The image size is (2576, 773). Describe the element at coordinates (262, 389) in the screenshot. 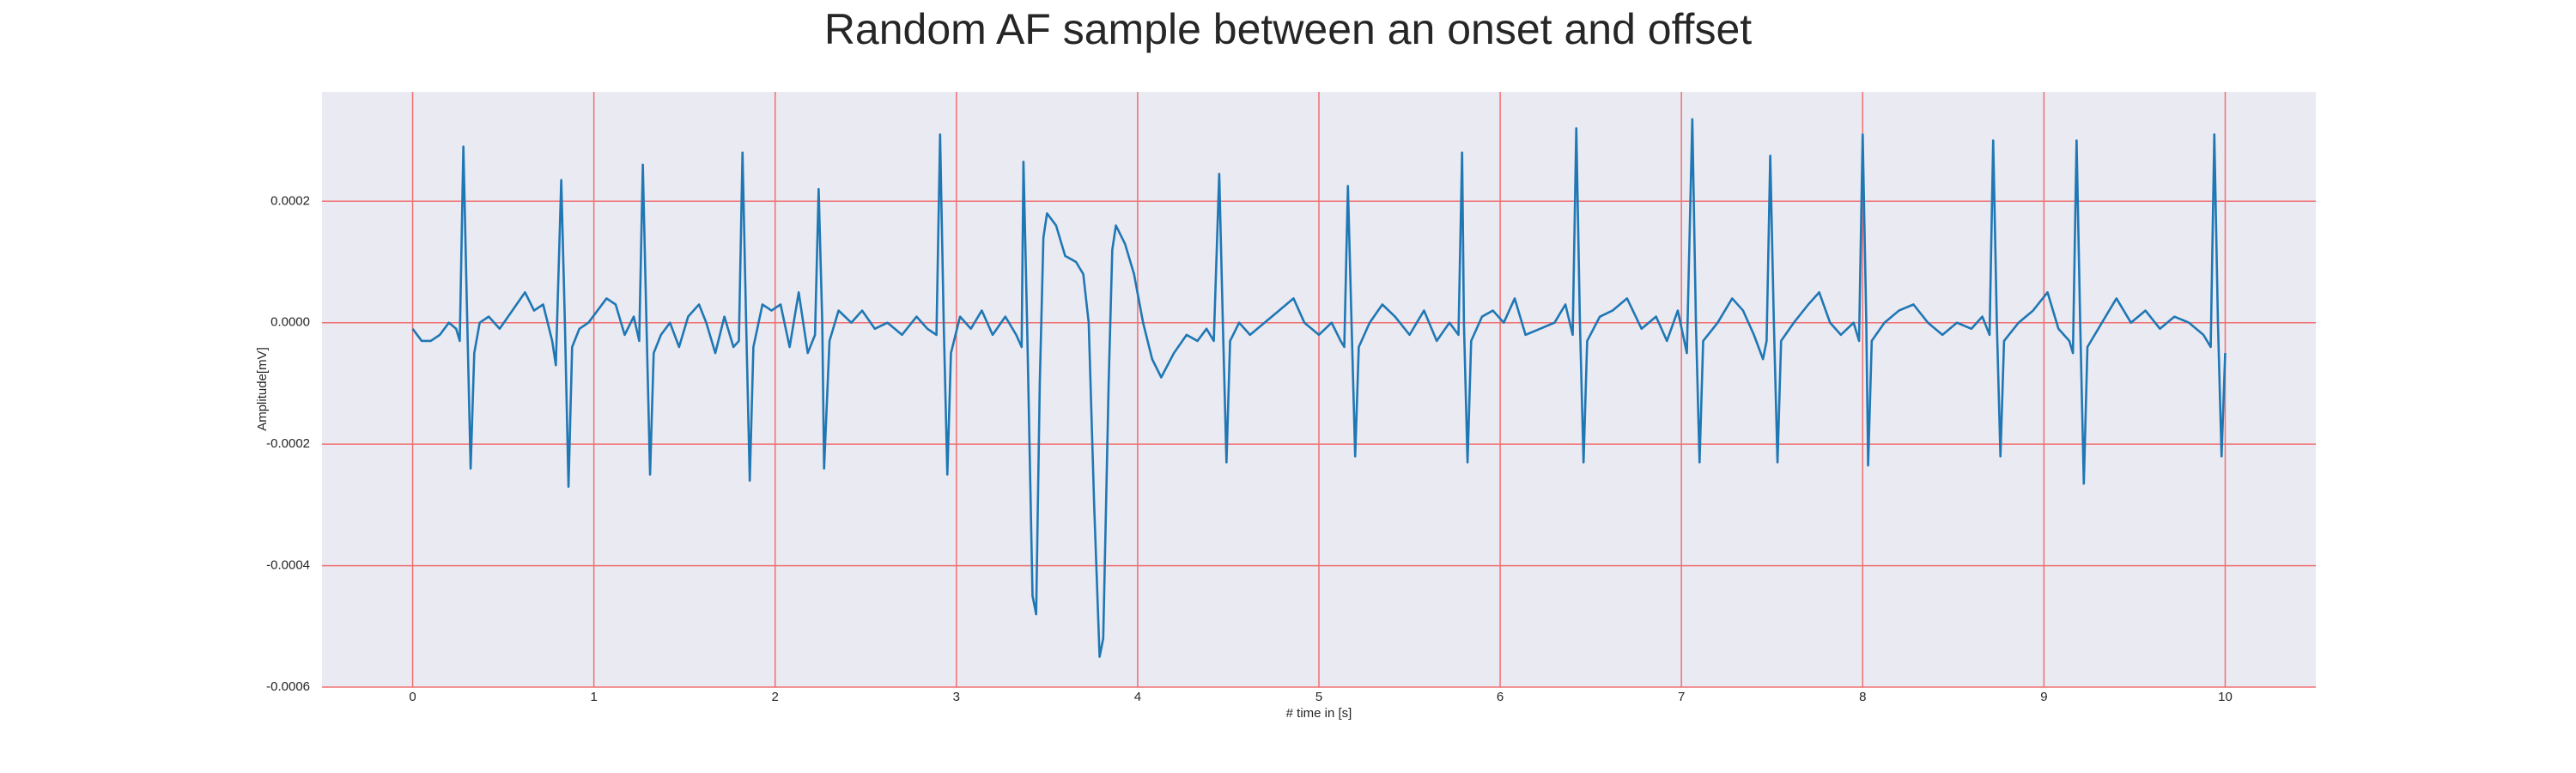

I see `y-axis-label: Amplitude[mV]` at that location.